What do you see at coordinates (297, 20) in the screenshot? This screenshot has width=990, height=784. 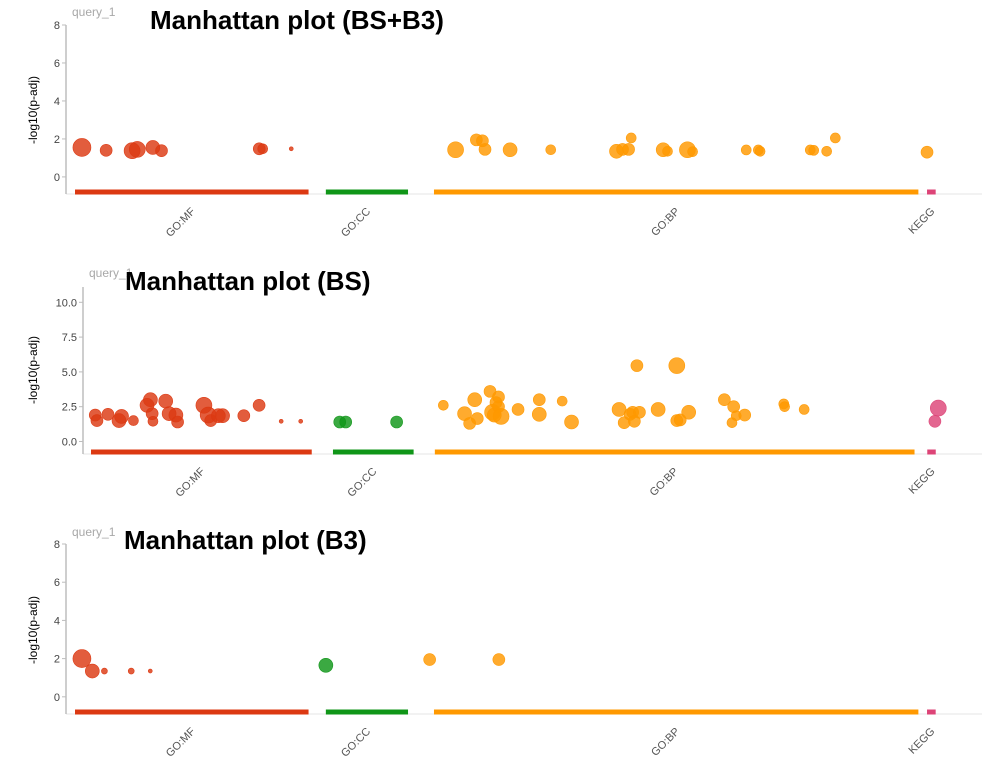 I see `chart-title: Manhattan plot (BS+B3)` at bounding box center [297, 20].